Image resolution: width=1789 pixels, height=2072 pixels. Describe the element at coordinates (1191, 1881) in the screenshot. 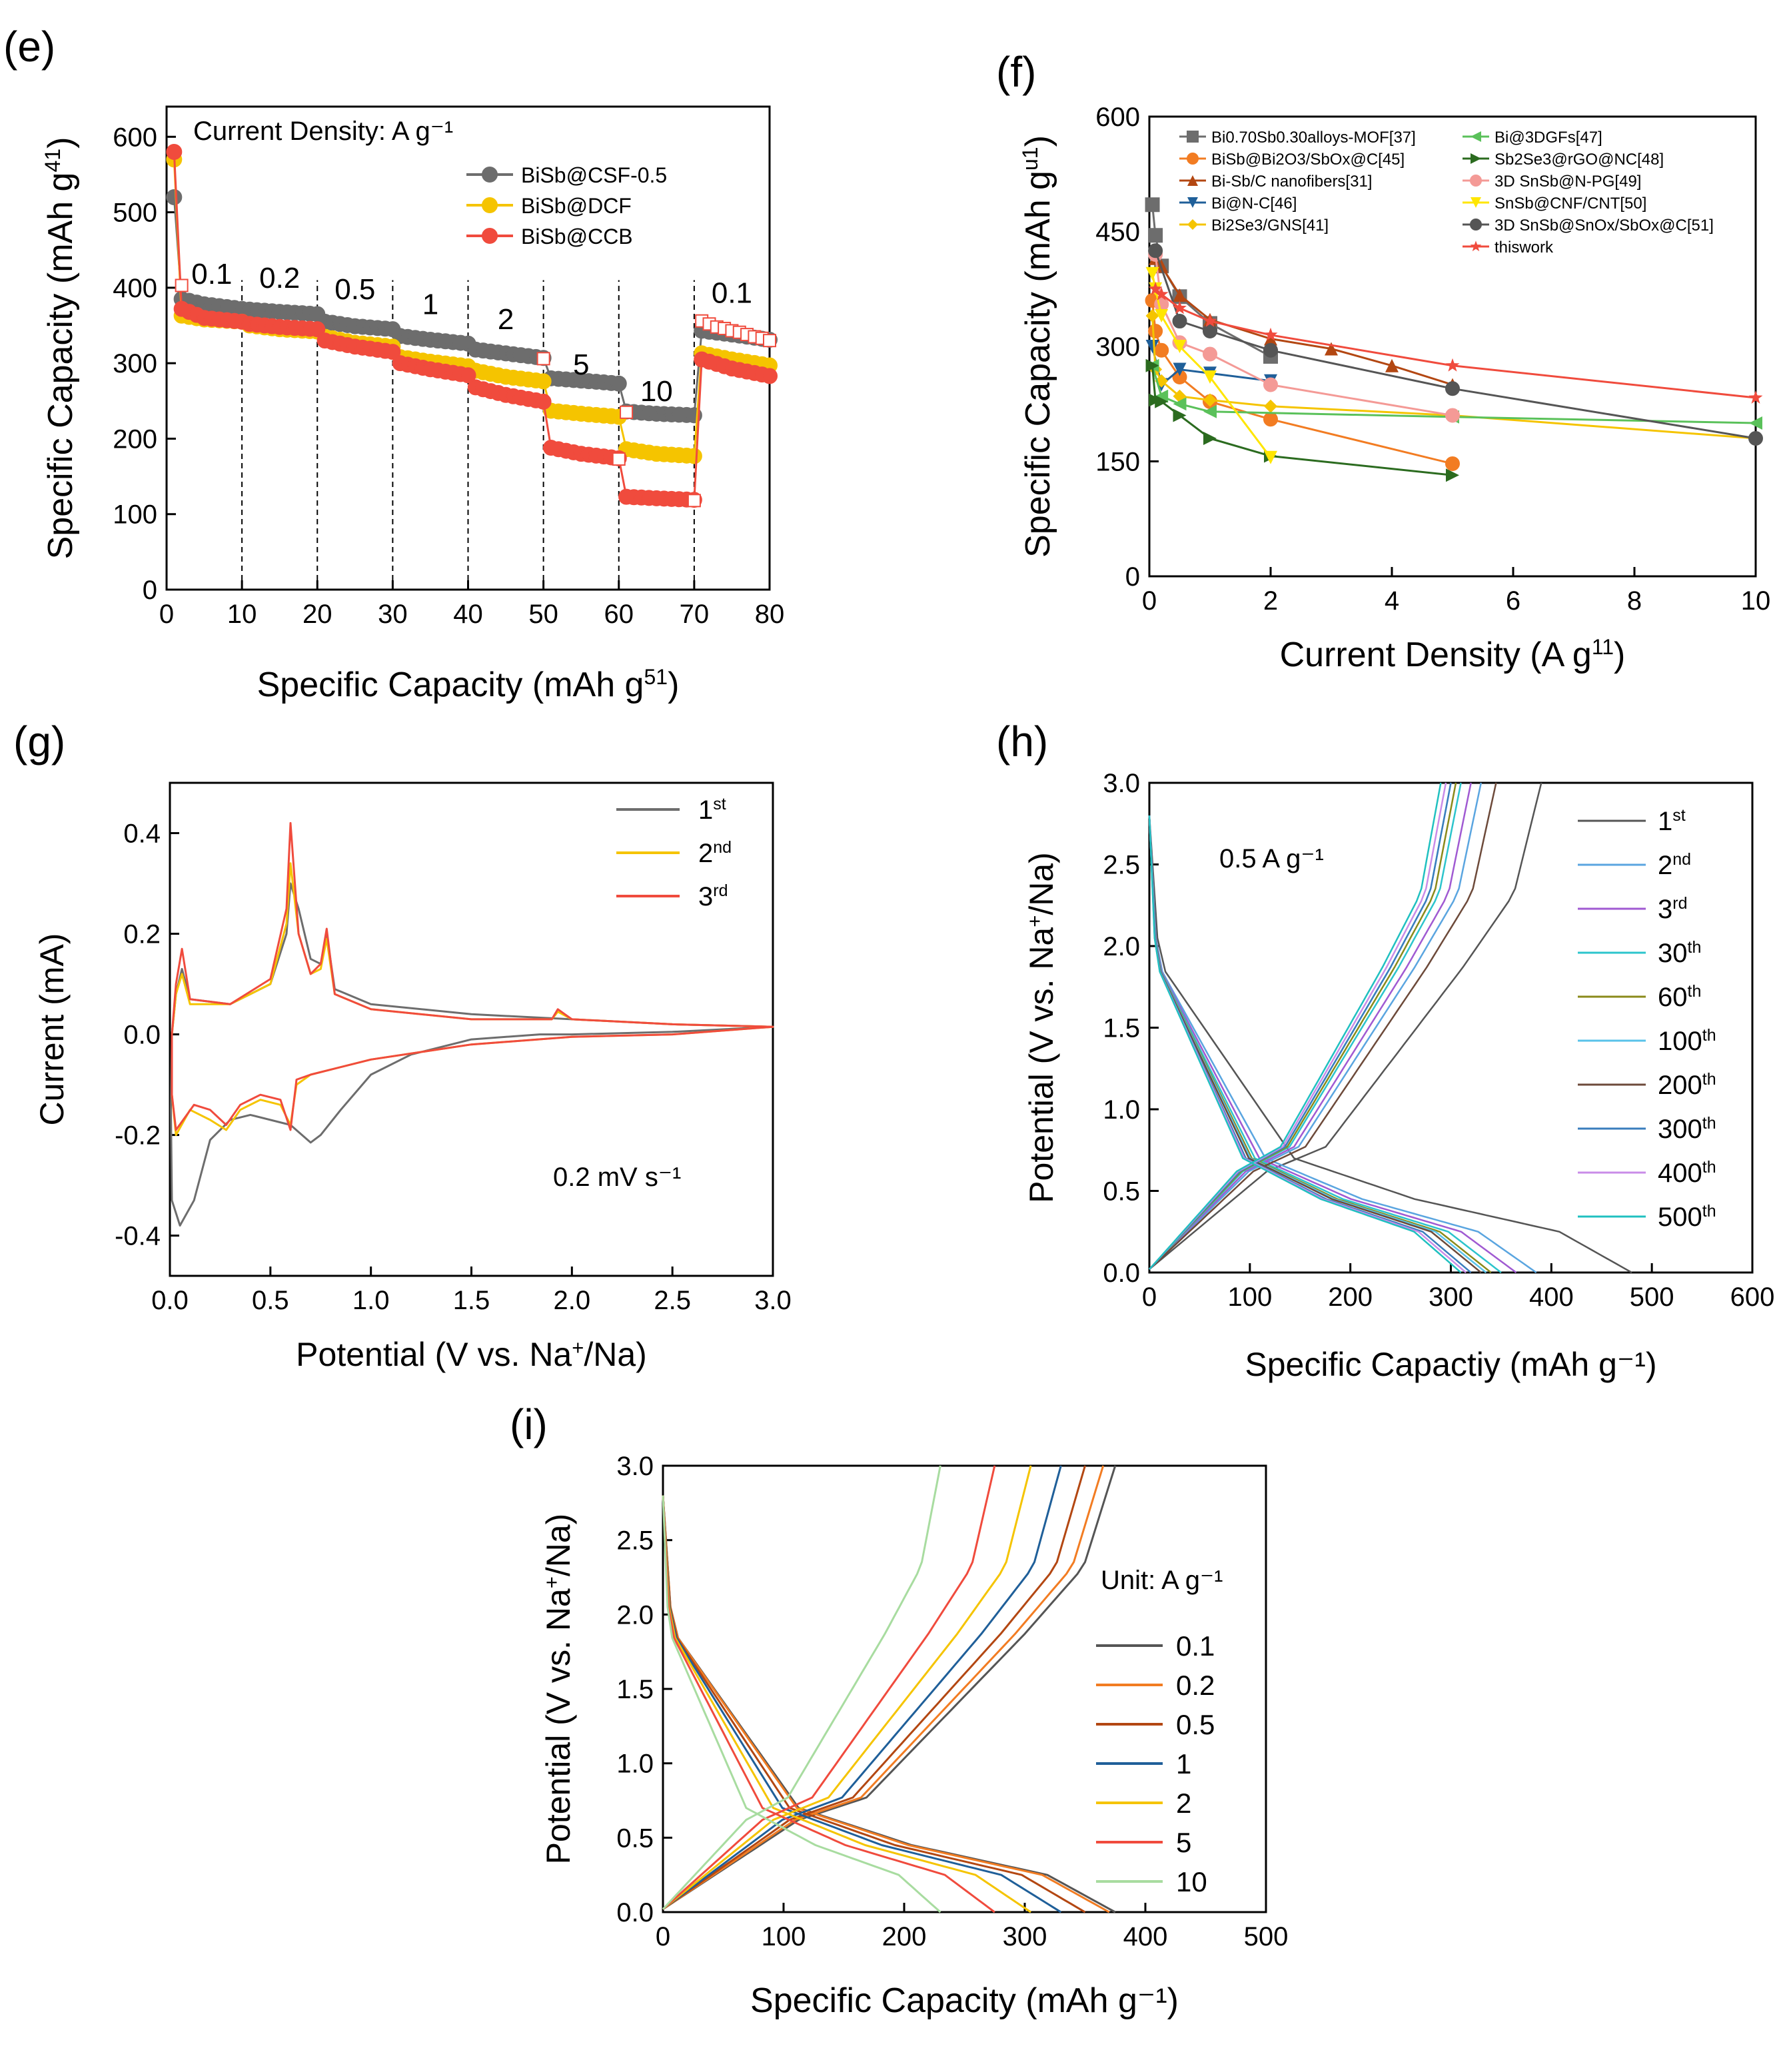

I see `legend-label: 10` at that location.